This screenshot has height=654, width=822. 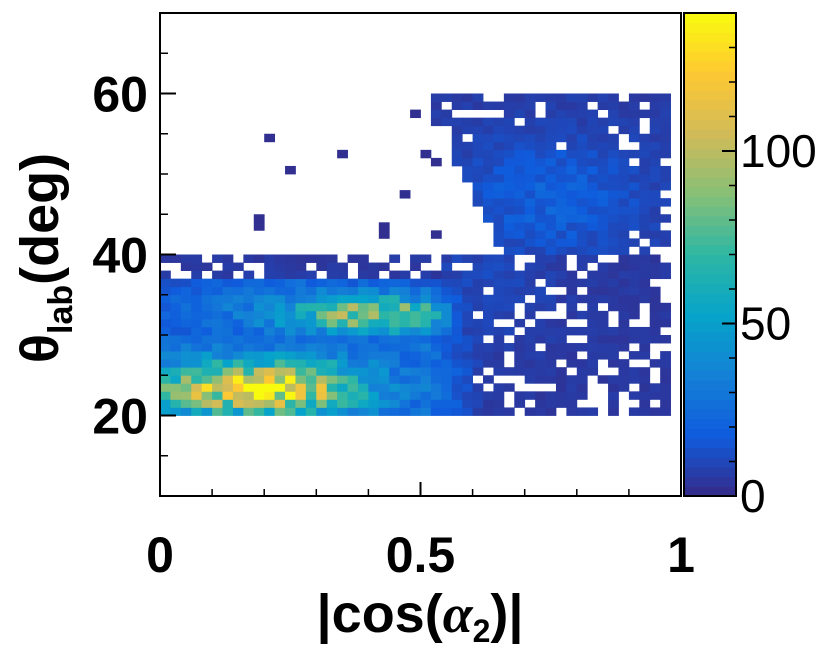 I want to click on colorbar-segment, so click(x=710, y=481).